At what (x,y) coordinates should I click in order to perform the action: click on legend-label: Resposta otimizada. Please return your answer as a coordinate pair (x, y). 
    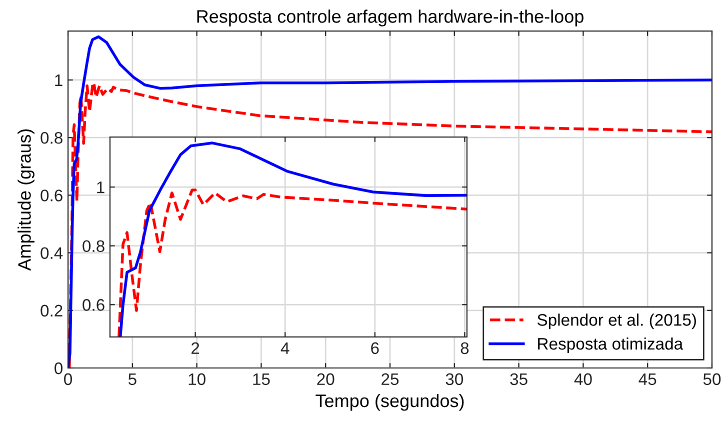
    Looking at the image, I should click on (611, 345).